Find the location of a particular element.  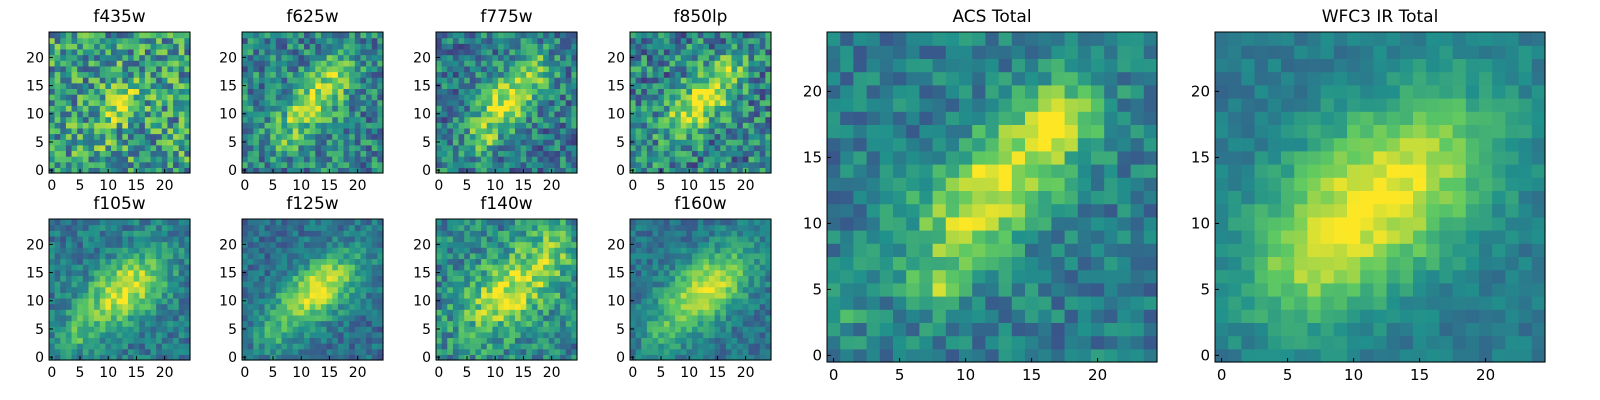

x-tick-label: 0 is located at coordinates (51, 373).